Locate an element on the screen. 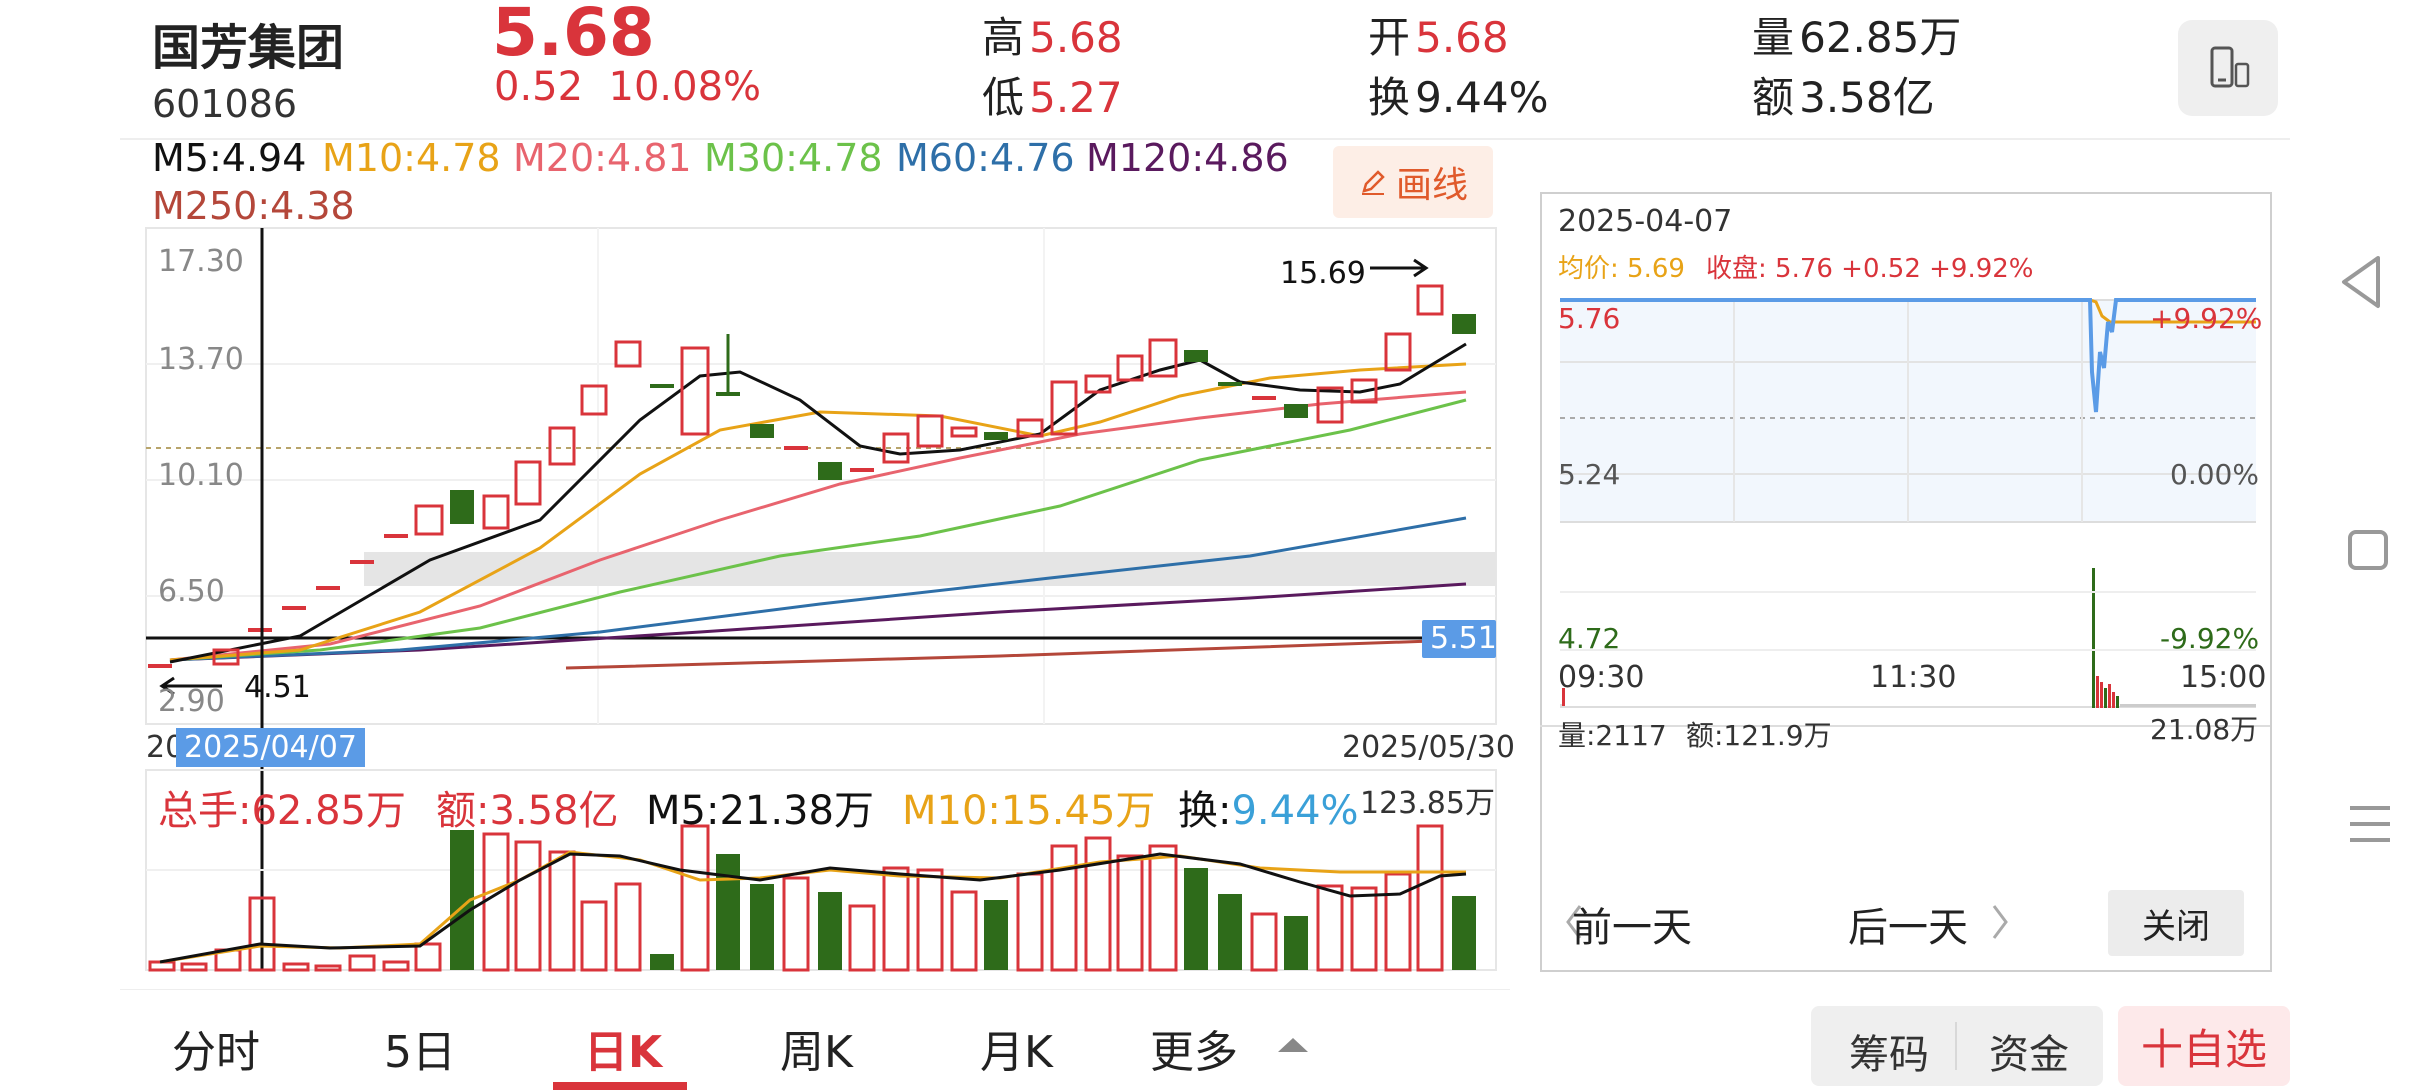 The width and height of the screenshot is (2412, 1090). low-value: 5.27 is located at coordinates (1076, 97).